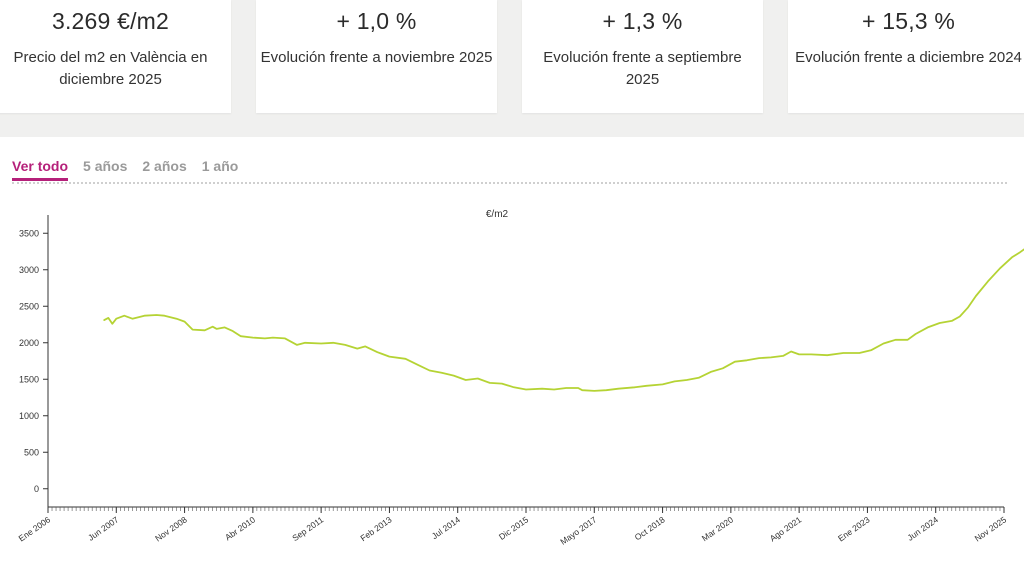  Describe the element at coordinates (376, 21) in the screenshot. I see `kpi-value: + 1,0 %` at that location.